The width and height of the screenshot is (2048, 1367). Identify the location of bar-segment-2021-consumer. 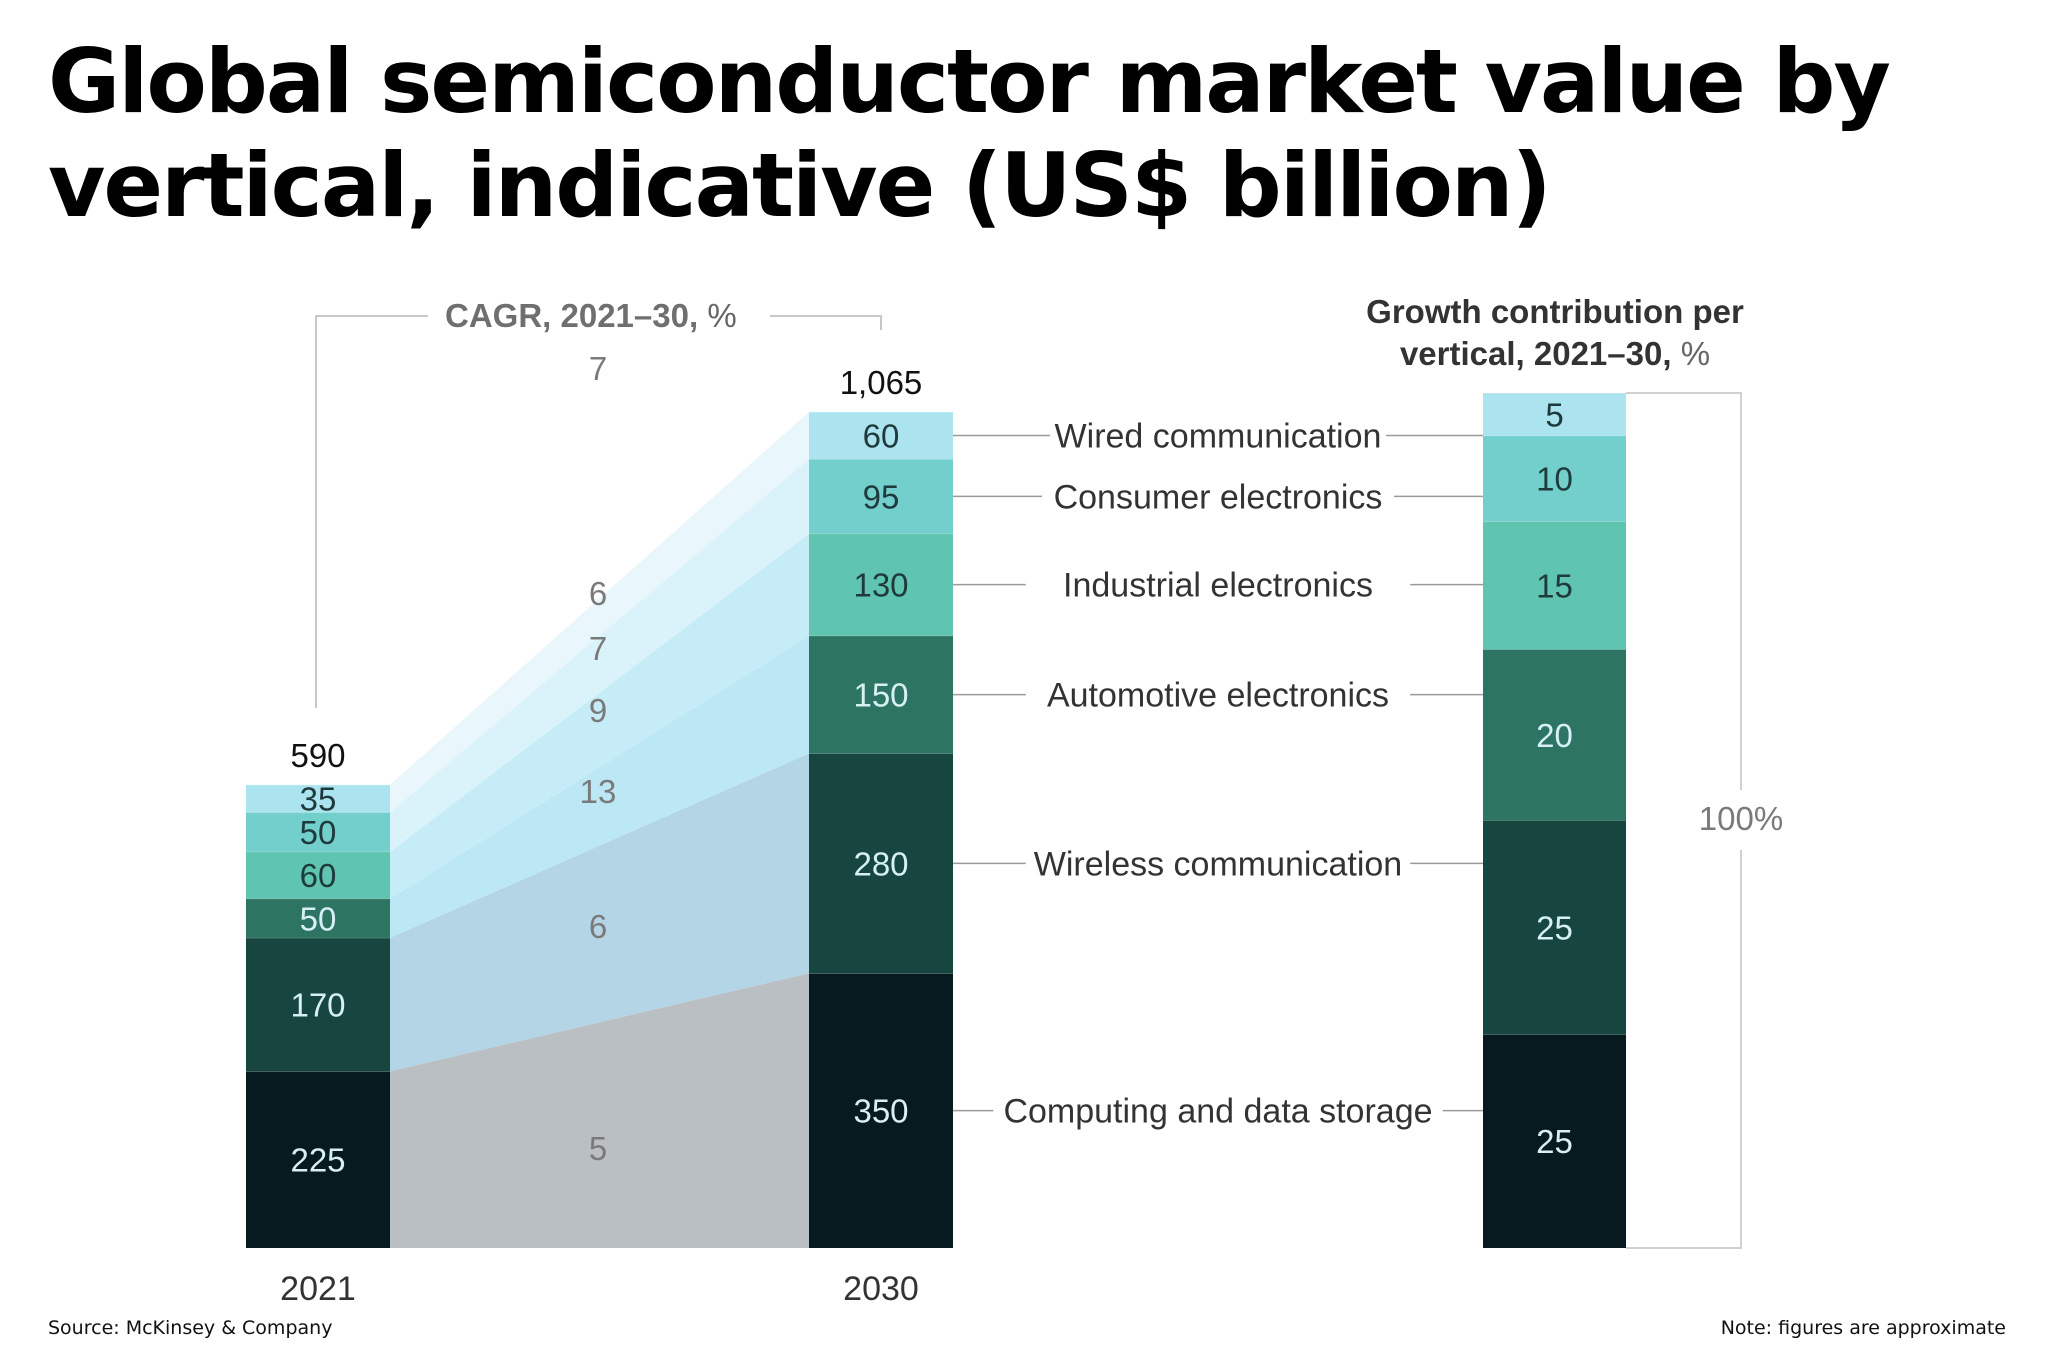
(318, 832).